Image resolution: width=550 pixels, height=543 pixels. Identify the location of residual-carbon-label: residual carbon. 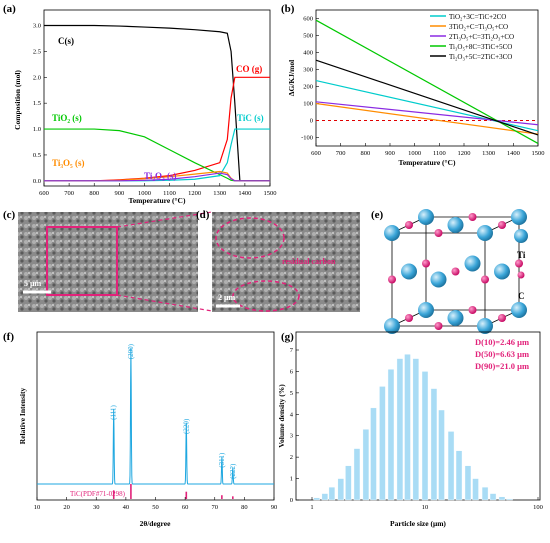
(309, 261).